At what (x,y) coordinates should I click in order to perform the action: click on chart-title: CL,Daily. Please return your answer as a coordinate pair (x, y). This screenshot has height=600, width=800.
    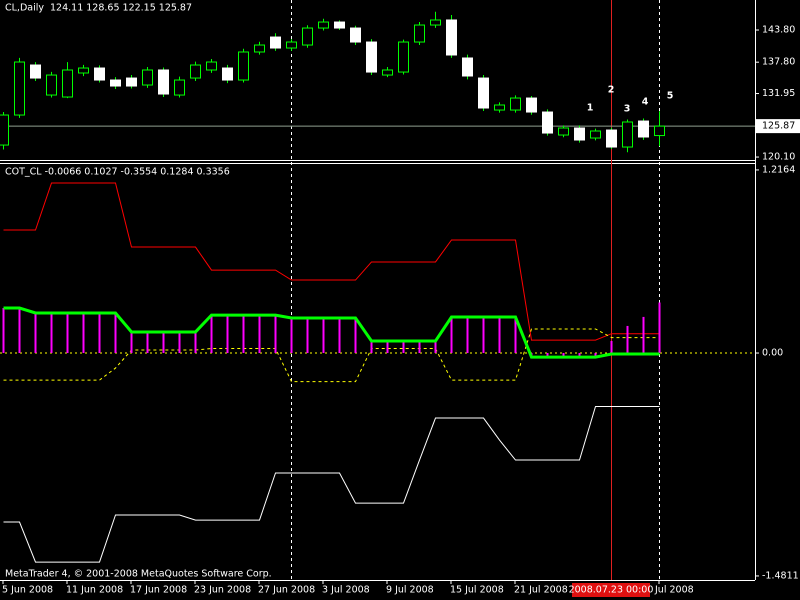
    Looking at the image, I should click on (24, 8).